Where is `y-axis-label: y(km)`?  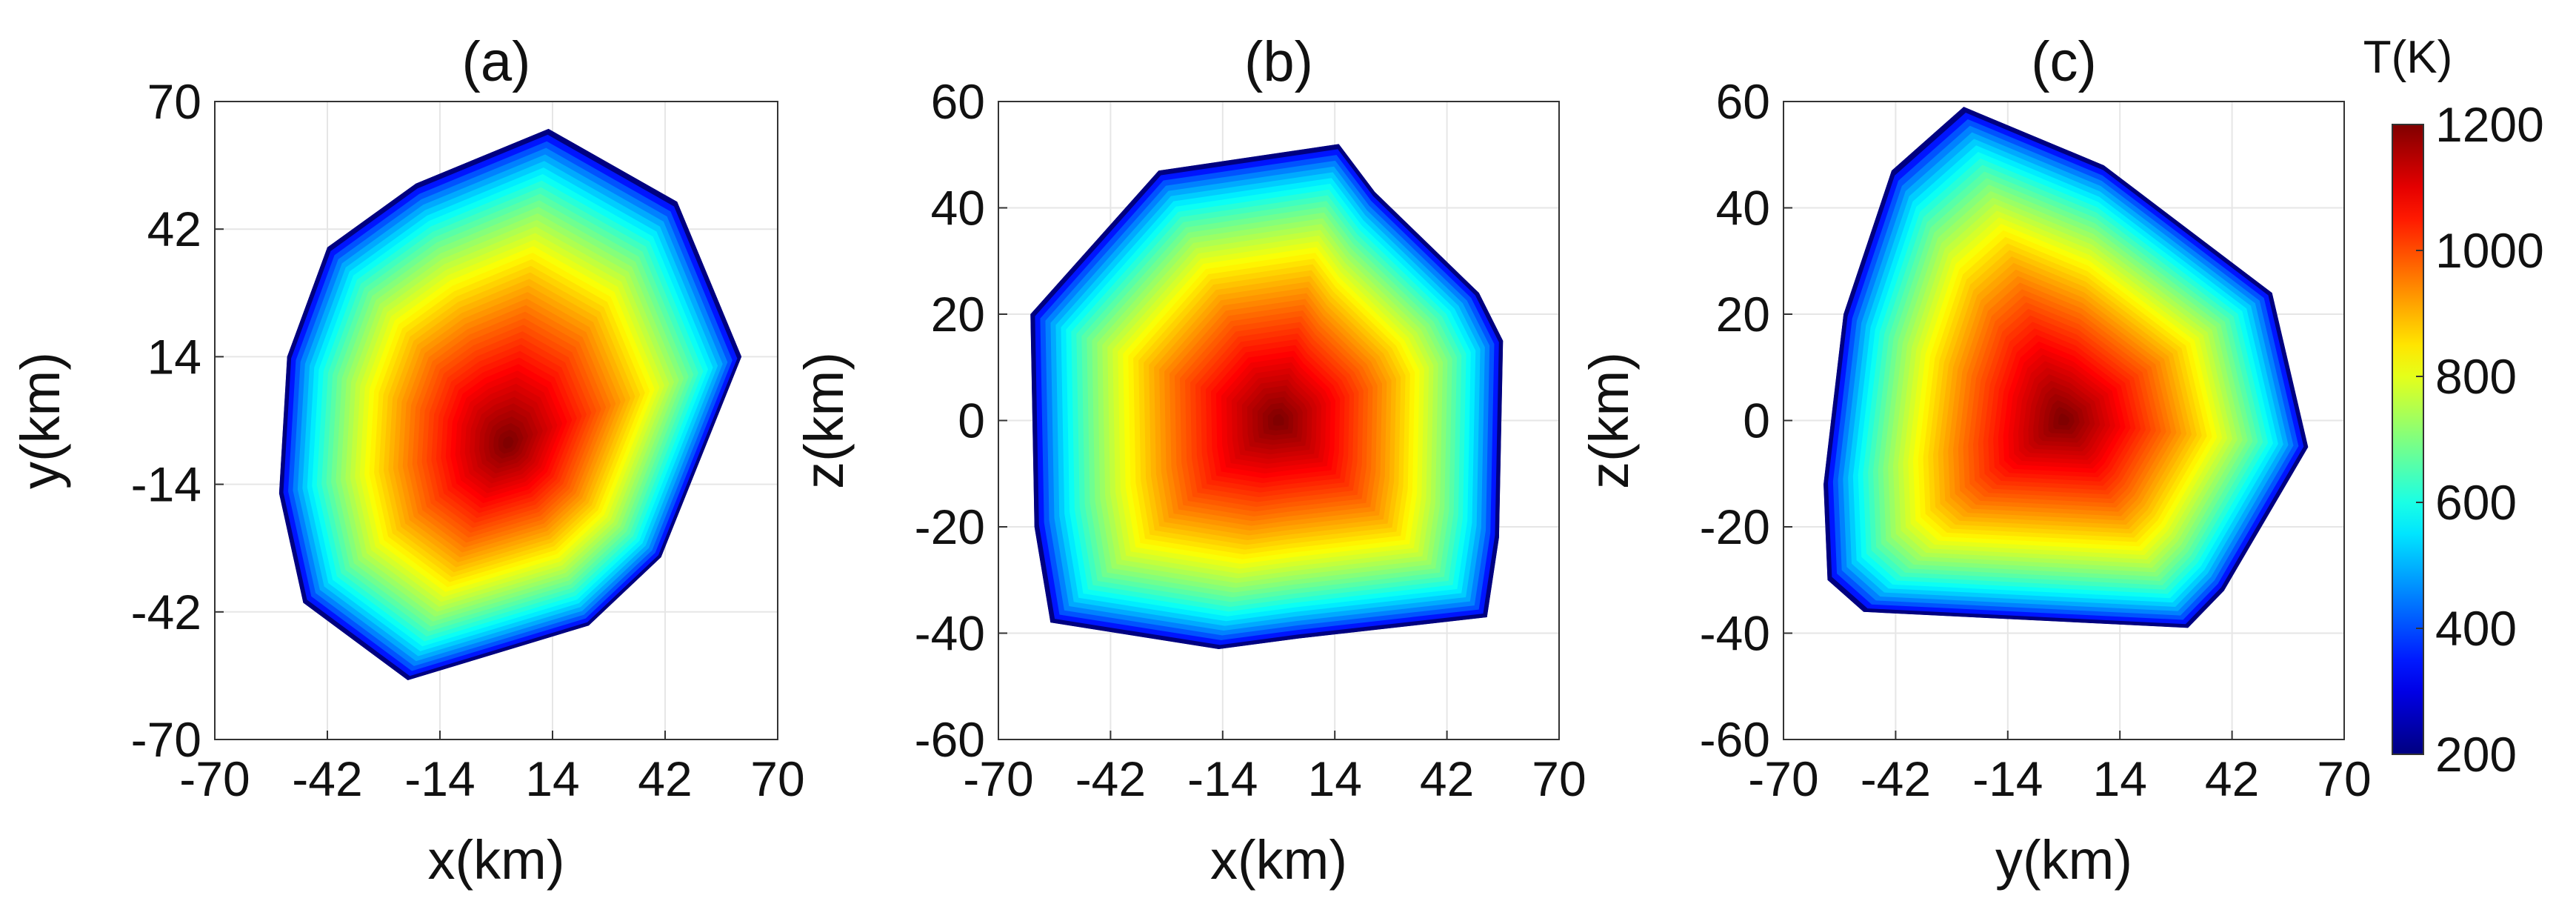 y-axis-label: y(km) is located at coordinates (40, 421).